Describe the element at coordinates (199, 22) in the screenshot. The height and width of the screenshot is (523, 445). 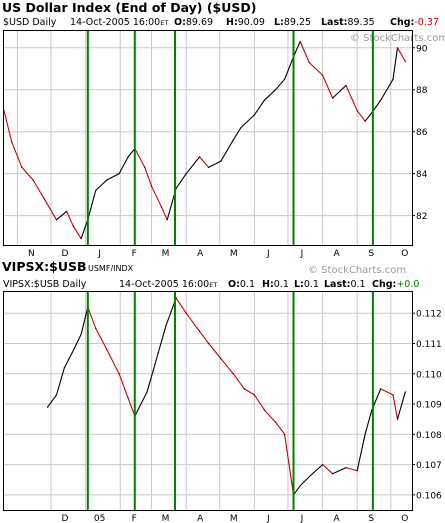
I see `top-open: 89.69` at that location.